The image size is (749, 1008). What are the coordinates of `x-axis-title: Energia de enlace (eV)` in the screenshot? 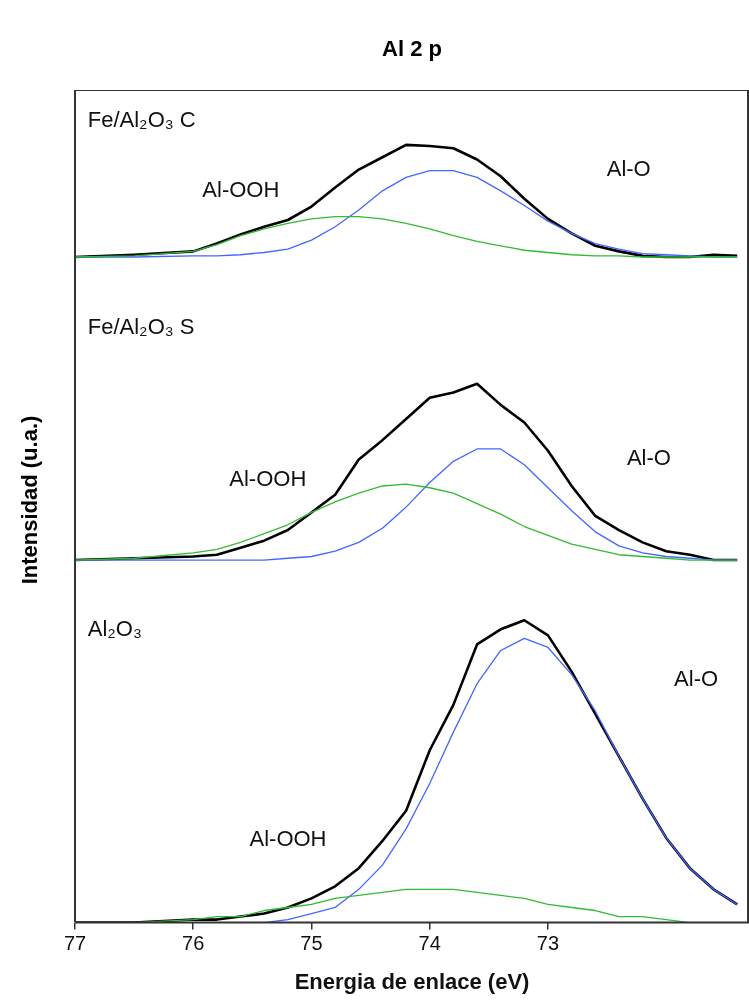 It's located at (412, 981).